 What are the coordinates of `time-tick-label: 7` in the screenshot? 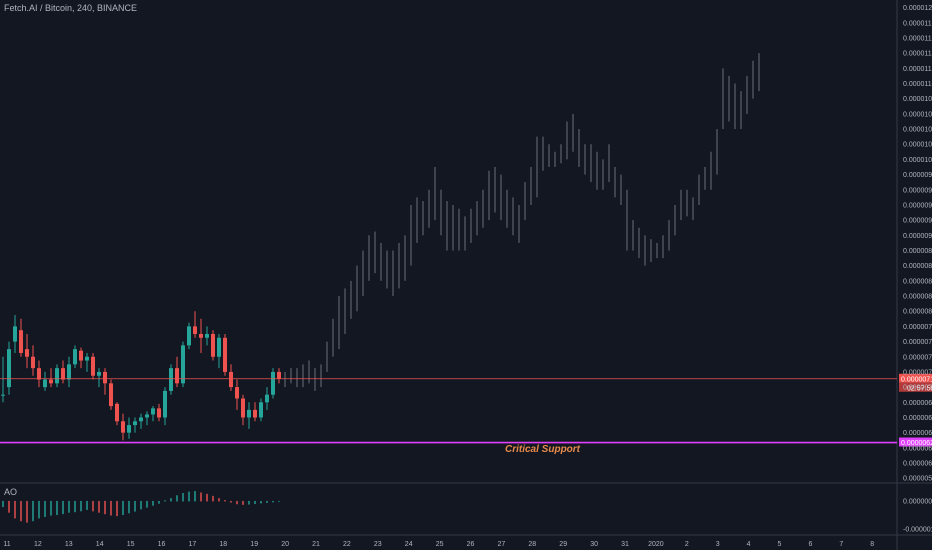 It's located at (841, 544).